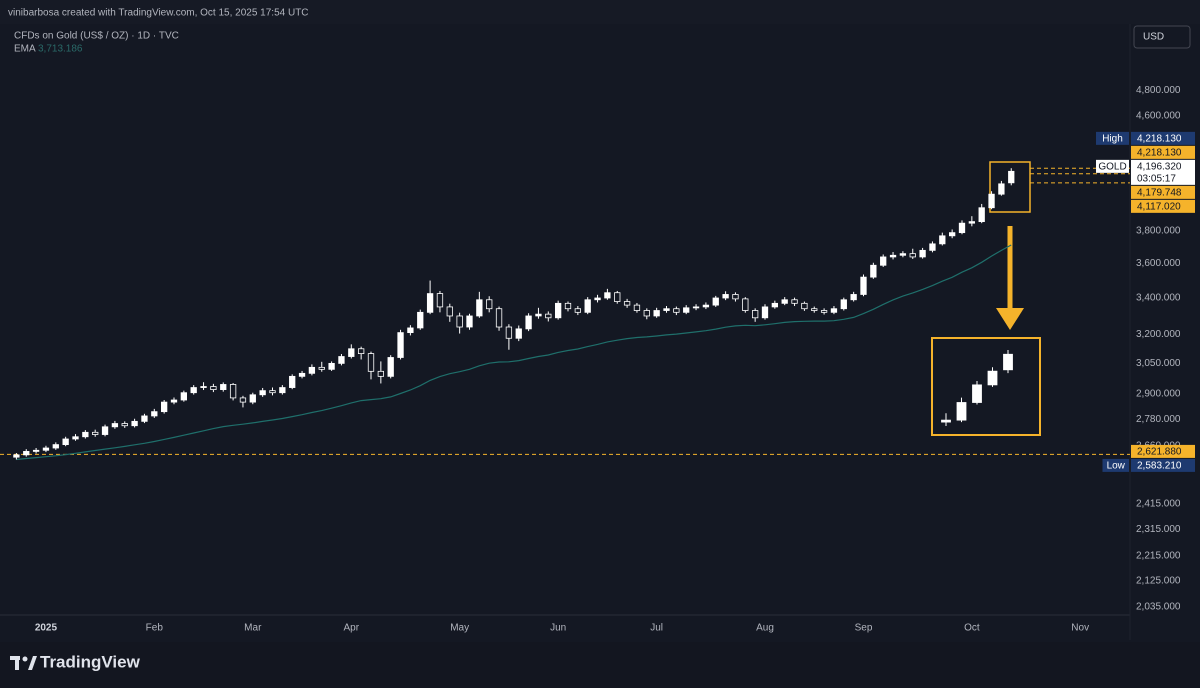 This screenshot has width=1200, height=688. Describe the element at coordinates (253, 628) in the screenshot. I see `x-tick-label: Mar` at that location.